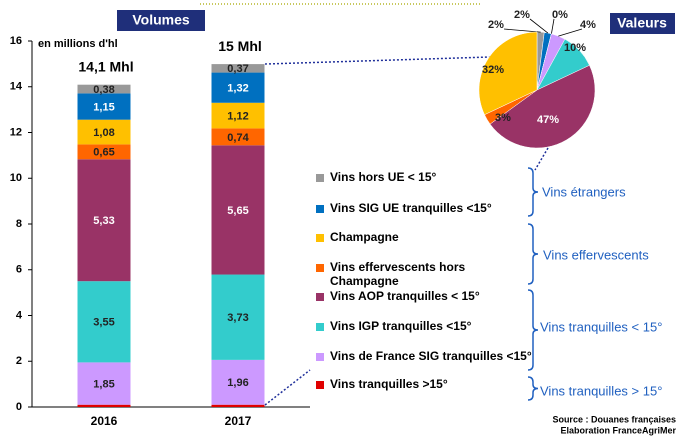 Image resolution: width=678 pixels, height=437 pixels. I want to click on legend-line: Champagne, so click(364, 281).